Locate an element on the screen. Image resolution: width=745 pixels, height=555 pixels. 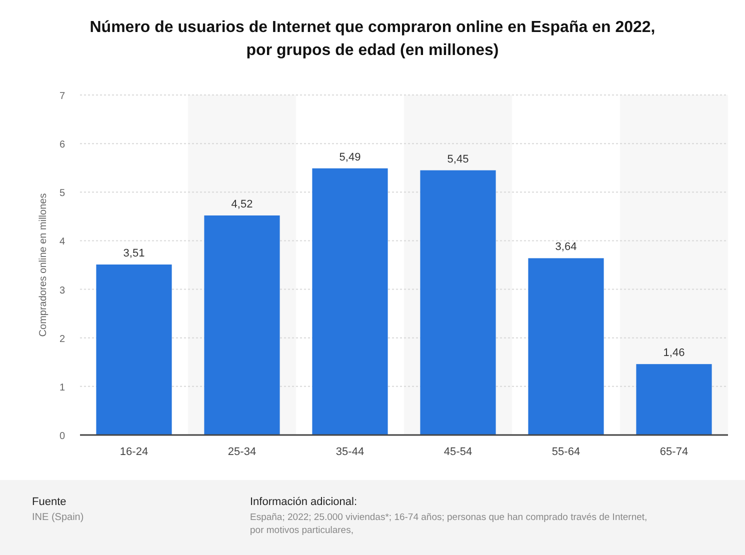
x-tick-label: 35-44 is located at coordinates (350, 452).